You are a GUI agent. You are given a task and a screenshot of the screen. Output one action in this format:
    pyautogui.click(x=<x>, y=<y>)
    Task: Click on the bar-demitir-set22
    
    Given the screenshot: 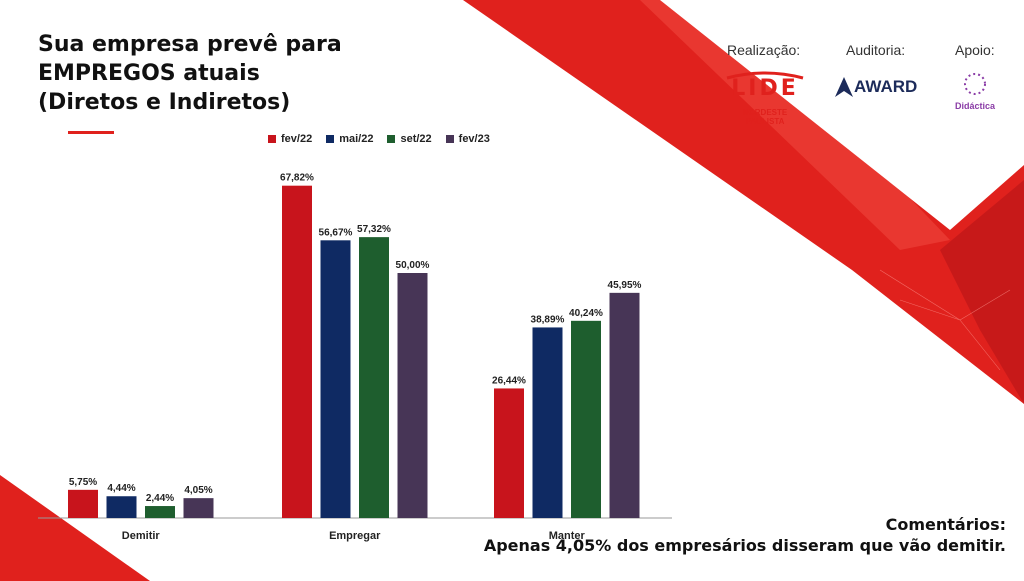 What is the action you would take?
    pyautogui.click(x=160, y=512)
    